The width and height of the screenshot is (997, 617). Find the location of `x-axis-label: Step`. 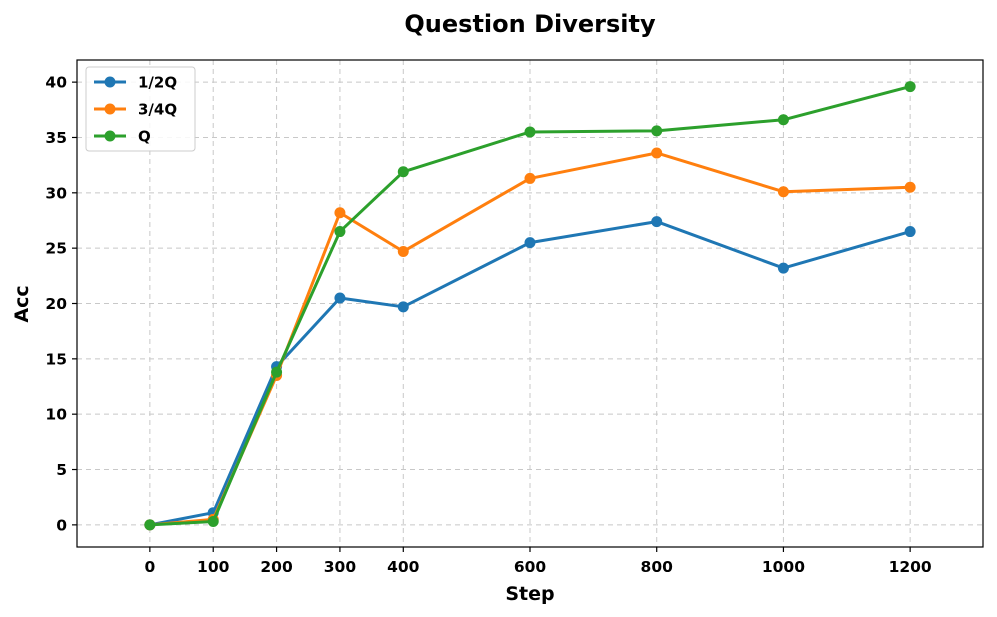

x-axis-label: Step is located at coordinates (529, 594).